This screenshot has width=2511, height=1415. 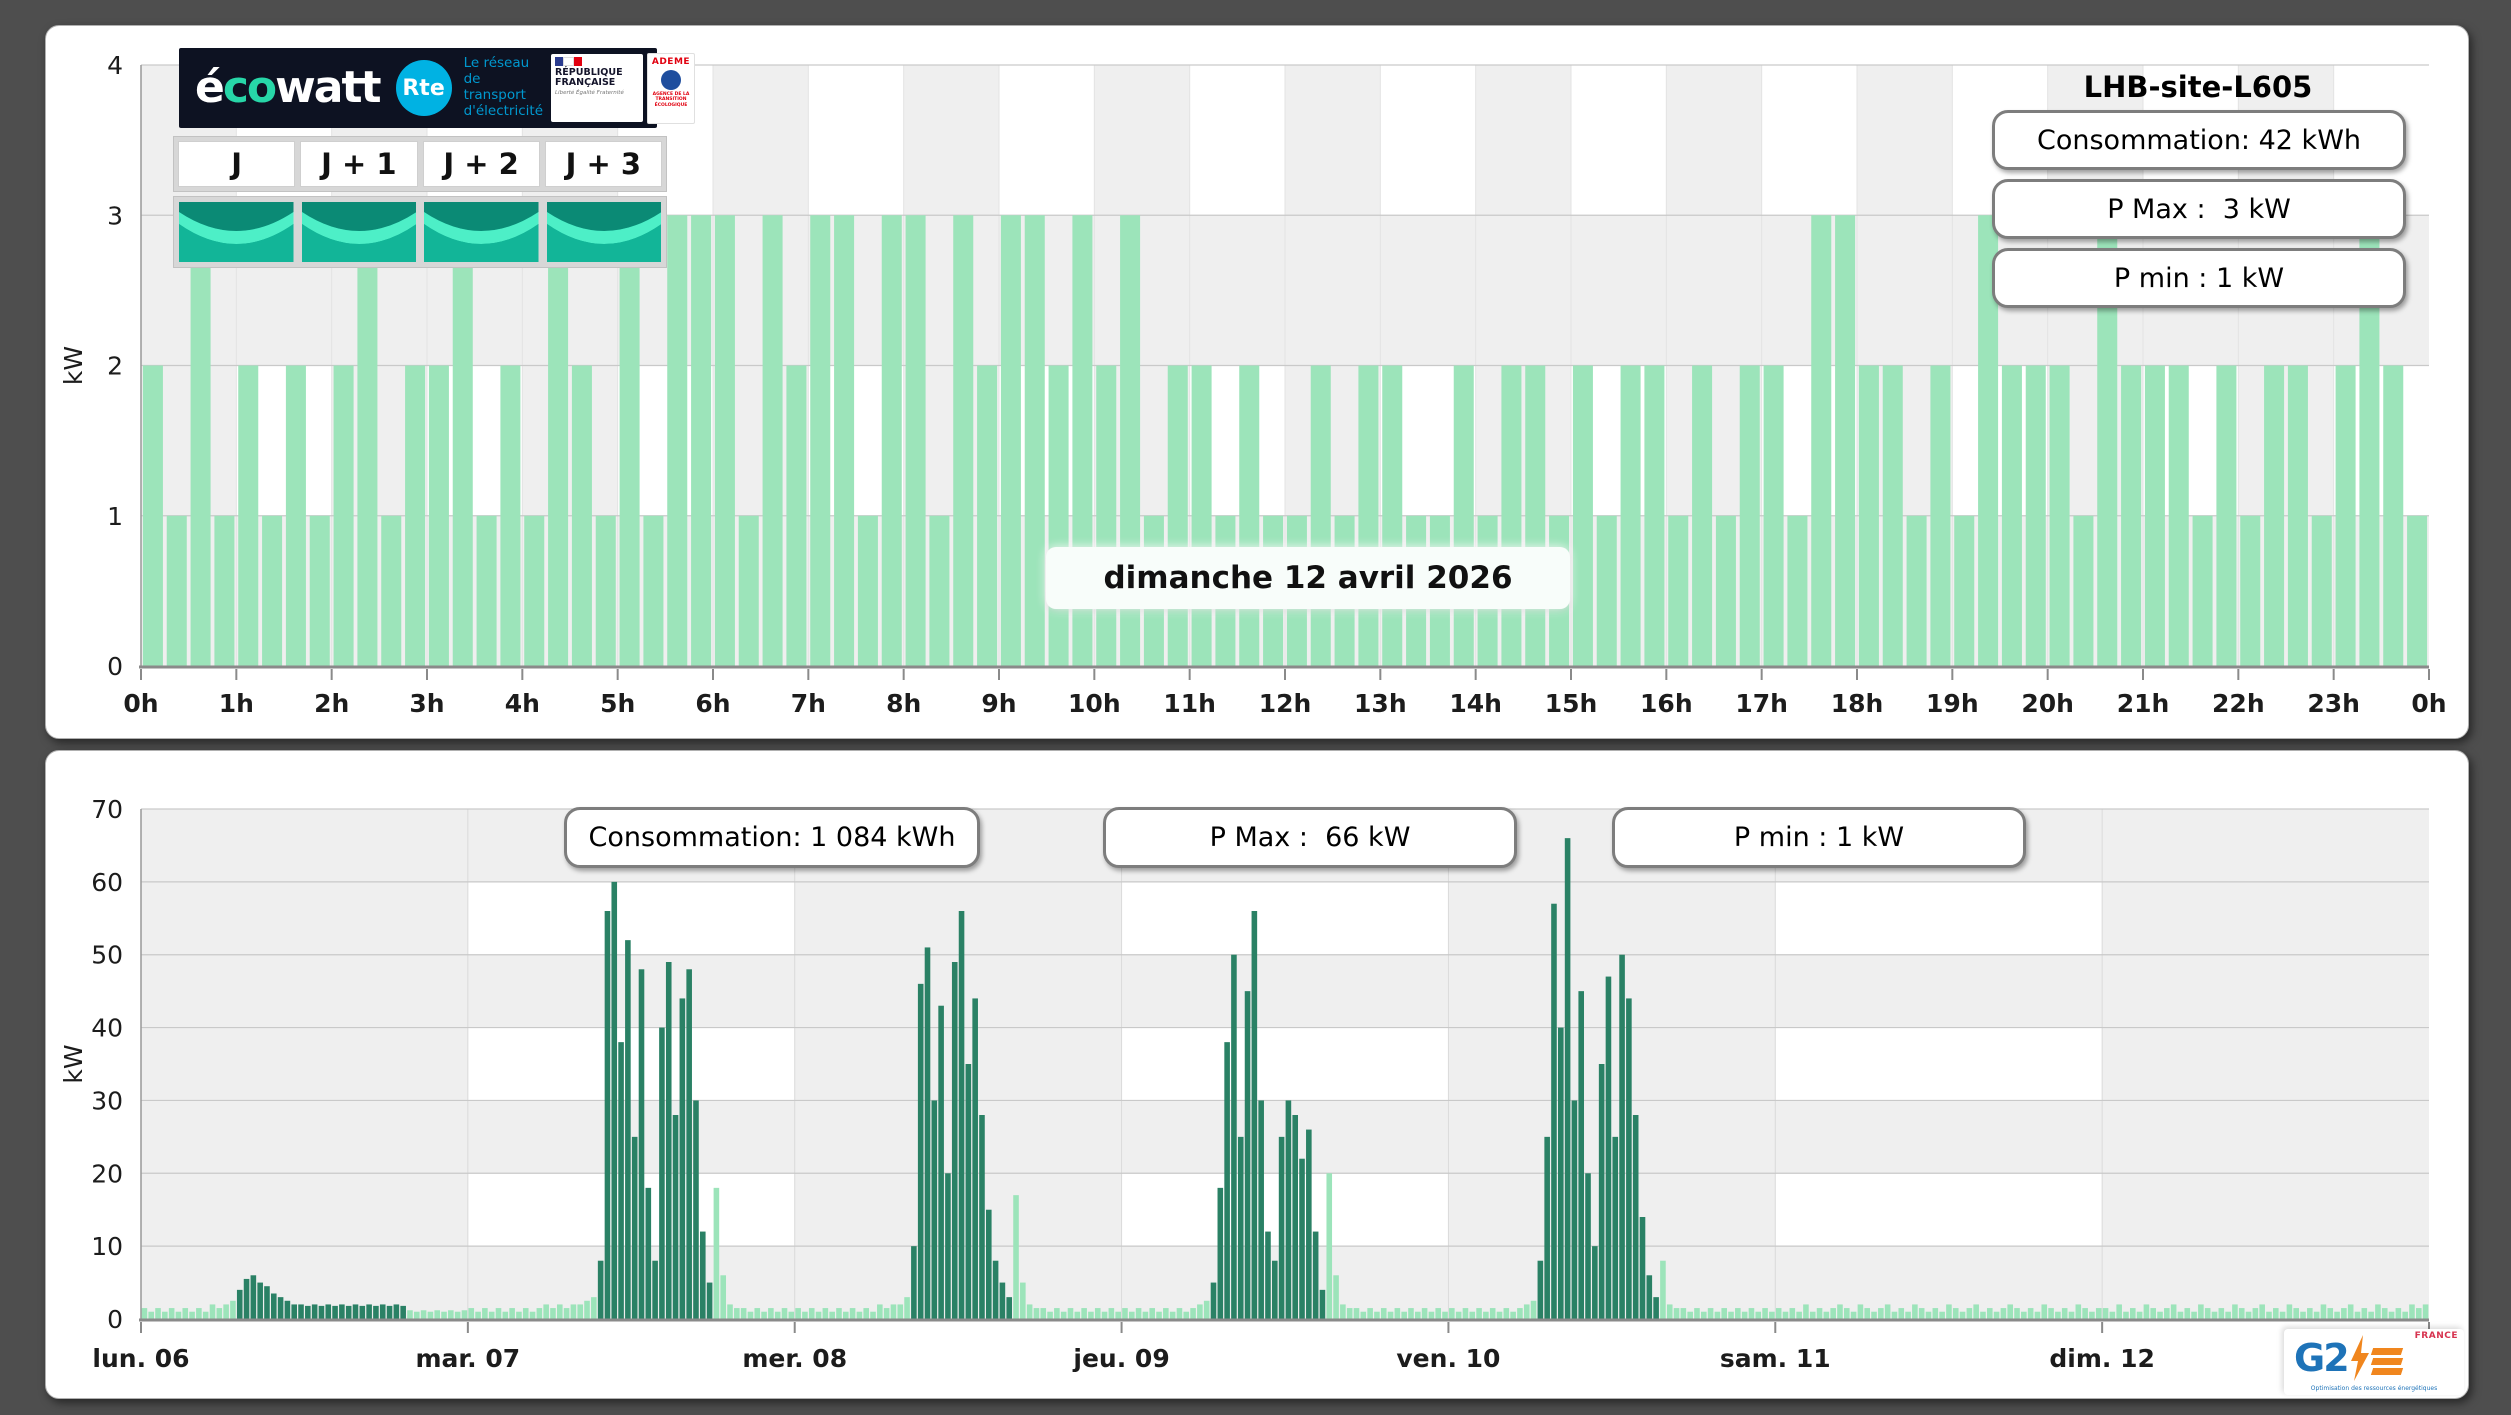 What do you see at coordinates (115, 366) in the screenshot?
I see `svg-text: 2` at bounding box center [115, 366].